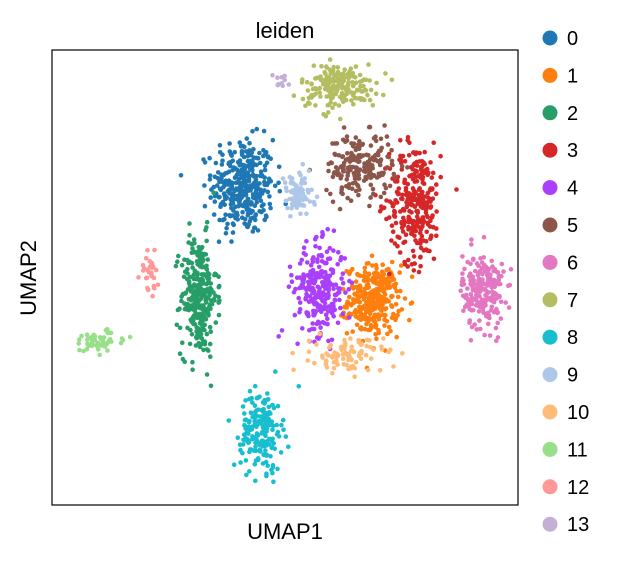  What do you see at coordinates (572, 301) in the screenshot?
I see `legend-label: 7` at bounding box center [572, 301].